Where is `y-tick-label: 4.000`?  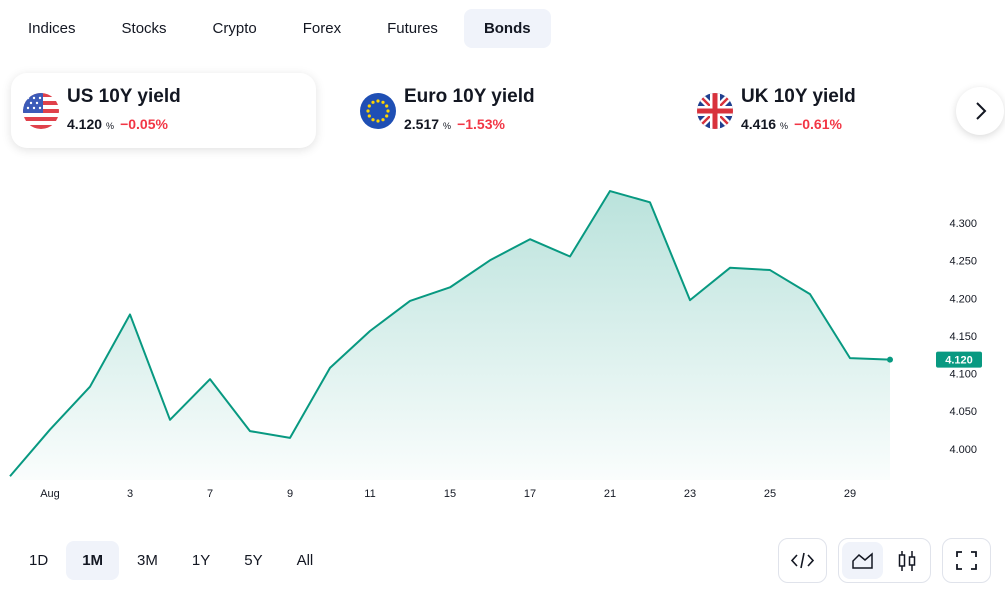 y-tick-label: 4.000 is located at coordinates (963, 450).